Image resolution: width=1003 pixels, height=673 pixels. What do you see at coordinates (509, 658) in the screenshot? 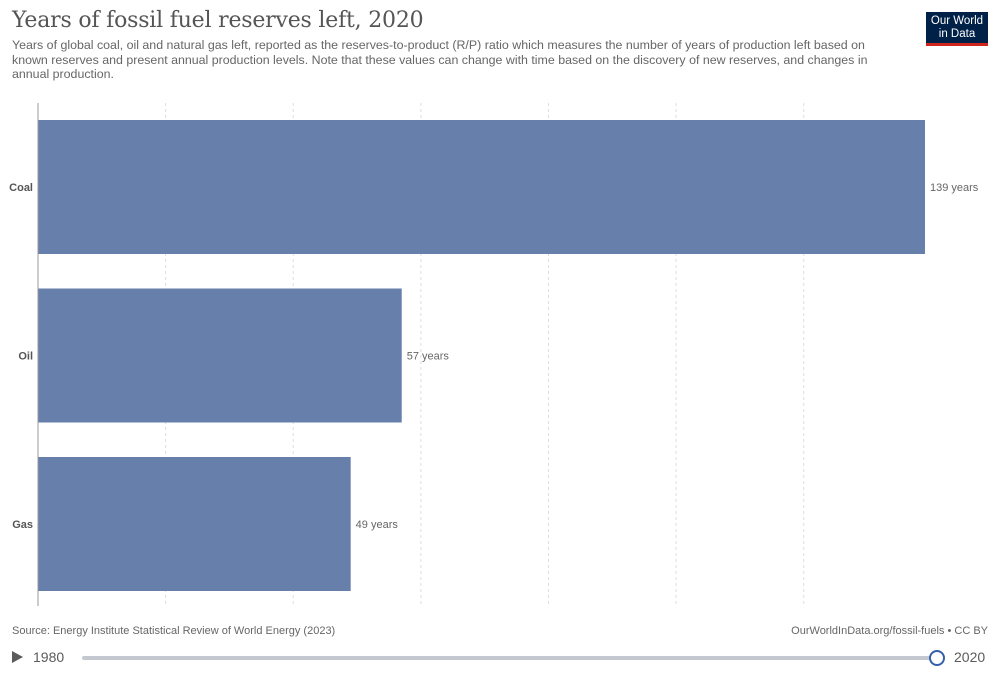
I see `timeline-track` at bounding box center [509, 658].